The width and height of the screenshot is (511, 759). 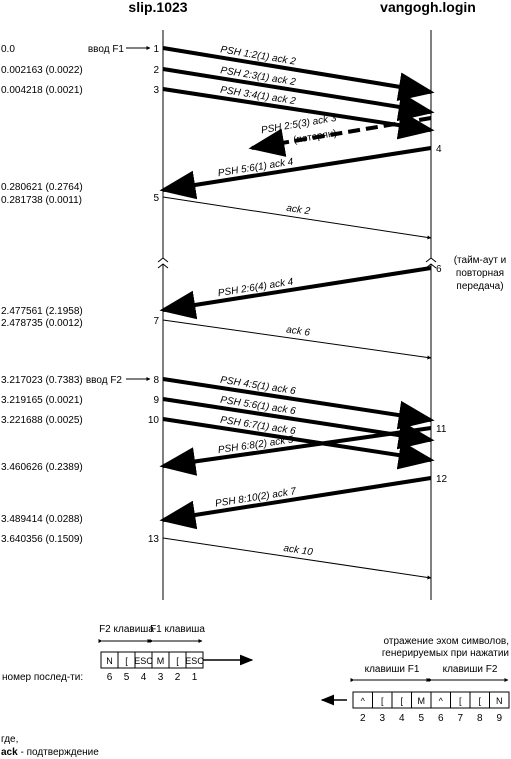 I want to click on segment-label-group: ack 2, so click(x=298, y=210).